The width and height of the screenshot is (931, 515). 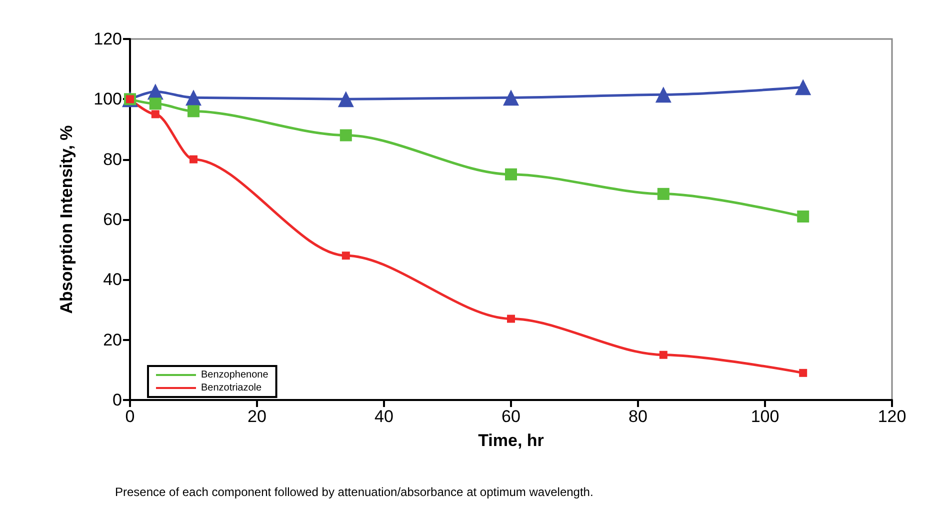 I want to click on x-tick-label: 100, so click(x=765, y=416).